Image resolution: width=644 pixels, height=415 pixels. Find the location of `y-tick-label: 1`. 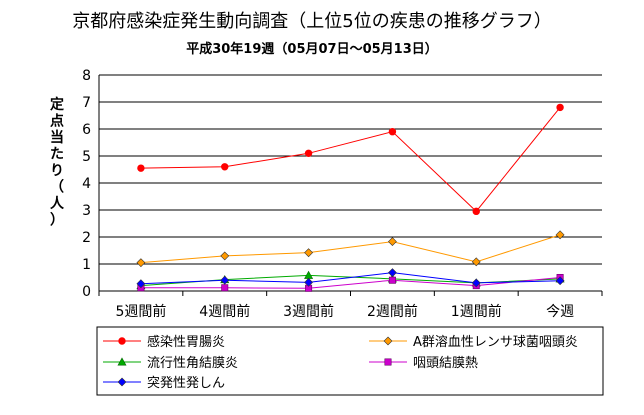

y-tick-label: 1 is located at coordinates (86, 265).